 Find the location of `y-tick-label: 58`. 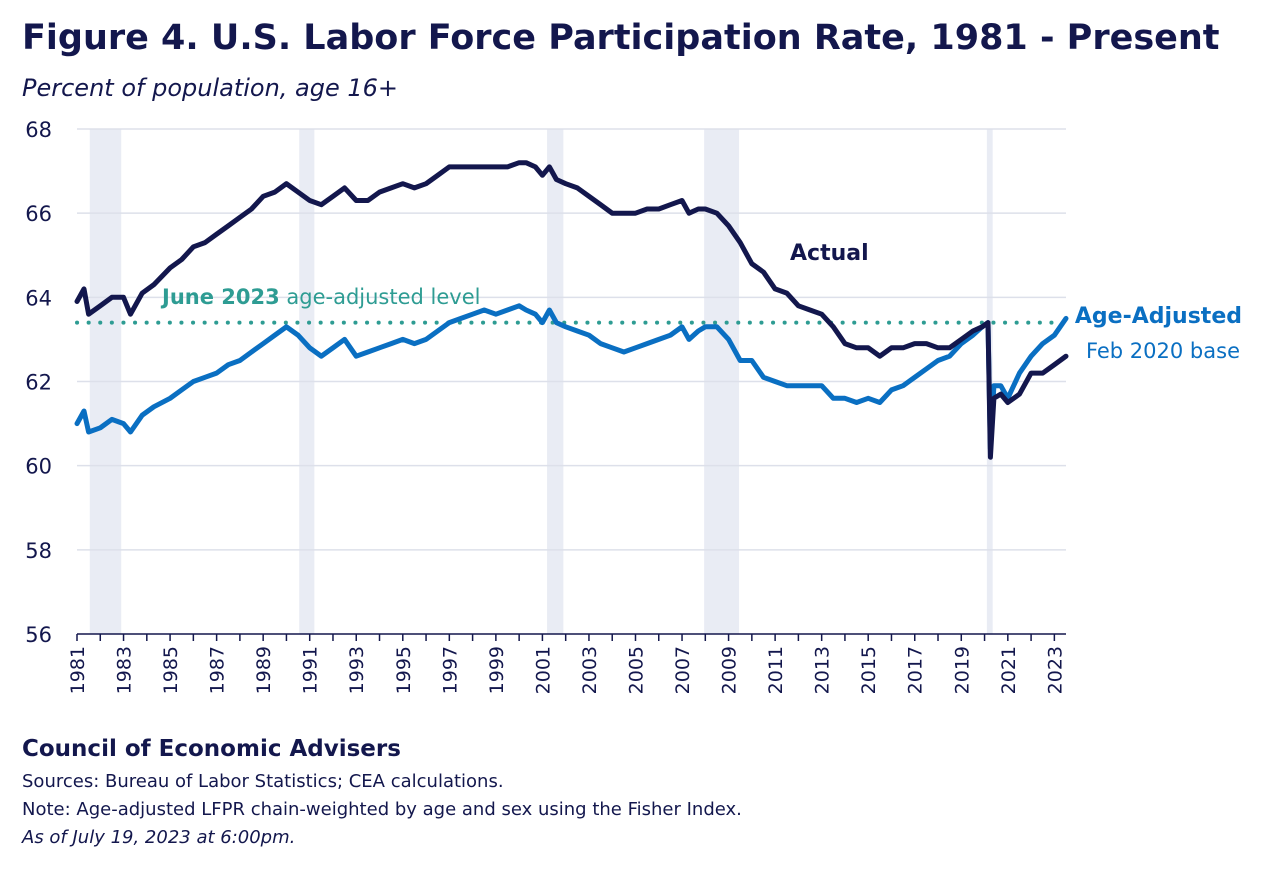

y-tick-label: 58 is located at coordinates (38, 551).